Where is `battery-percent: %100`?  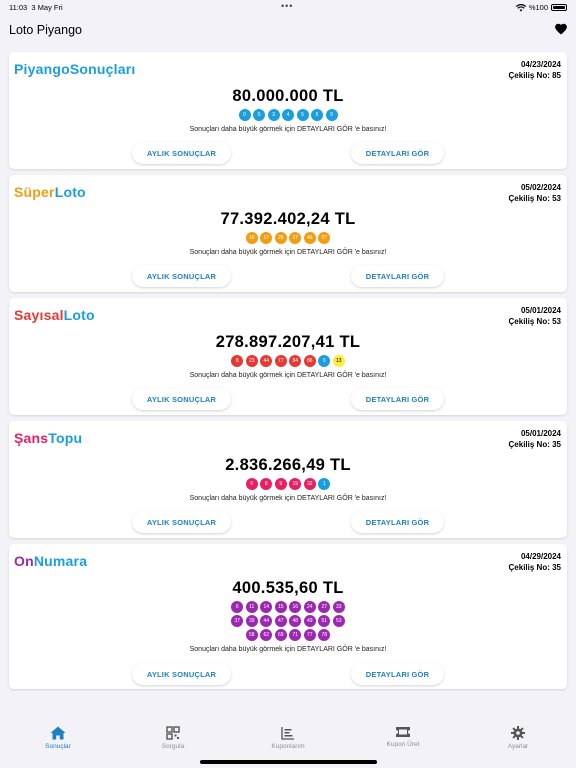 battery-percent: %100 is located at coordinates (538, 7).